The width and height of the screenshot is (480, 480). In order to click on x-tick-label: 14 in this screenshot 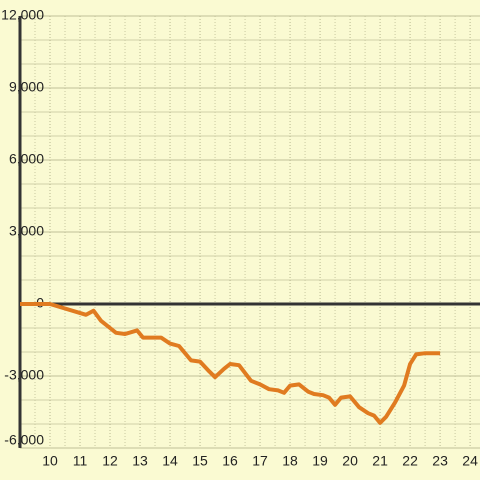, I will do `click(170, 461)`.